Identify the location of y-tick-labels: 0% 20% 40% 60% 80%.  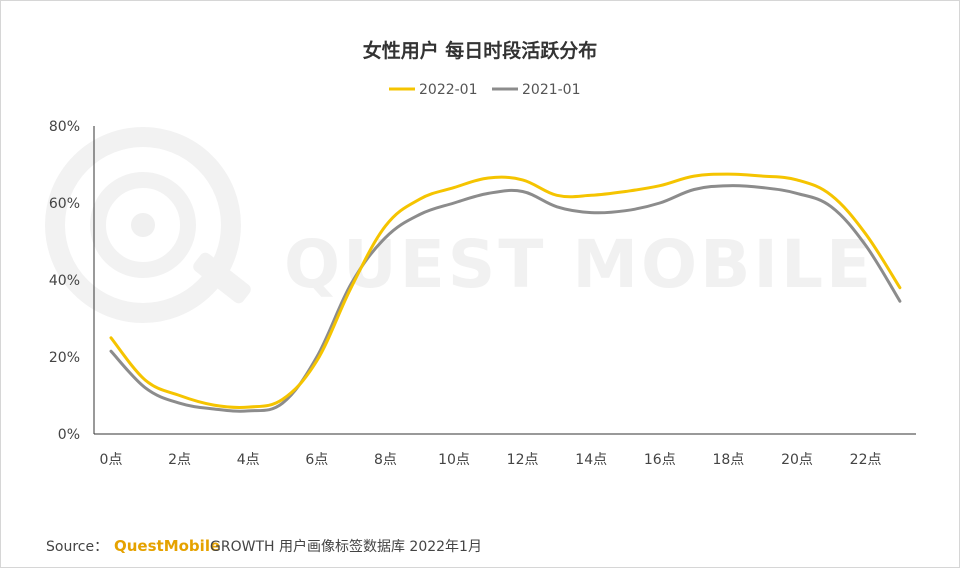
(64, 281).